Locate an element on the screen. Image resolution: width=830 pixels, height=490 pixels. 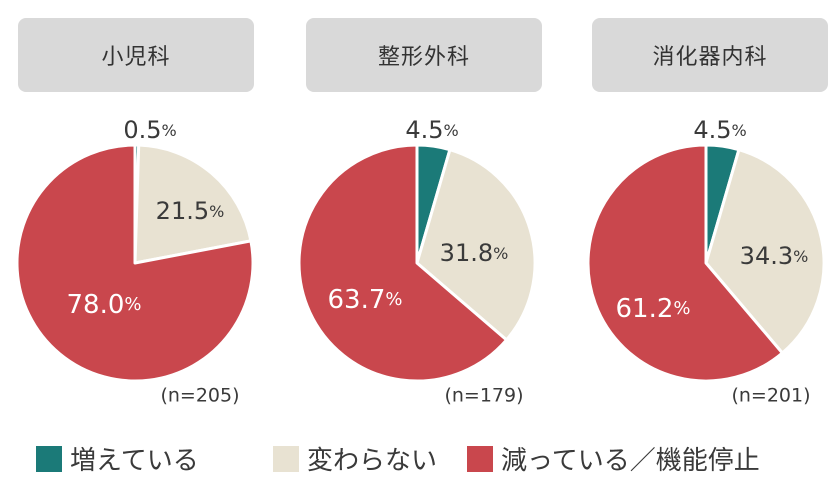
legend-swatch-unchanged is located at coordinates (286, 458).